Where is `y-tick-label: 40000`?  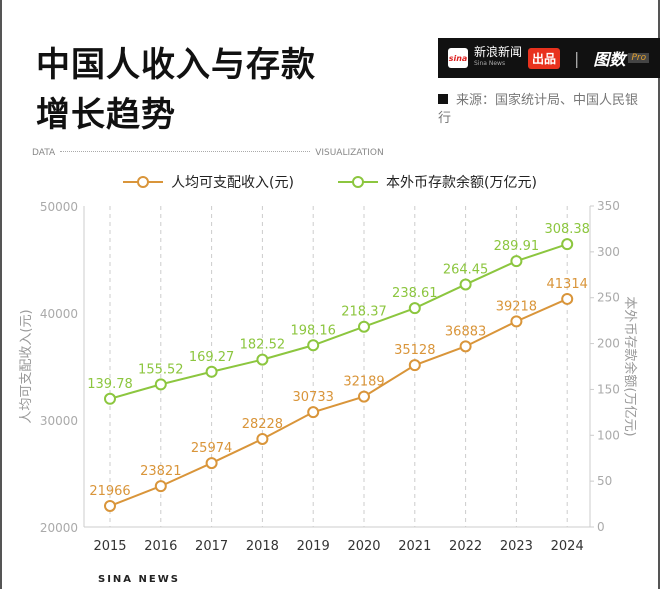 y-tick-label: 40000 is located at coordinates (59, 314).